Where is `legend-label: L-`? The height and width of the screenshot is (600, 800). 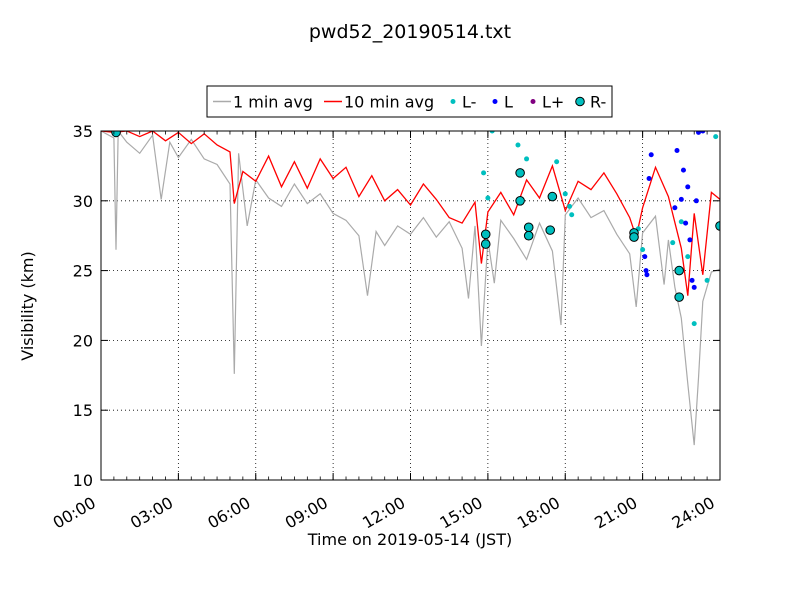
legend-label: L- is located at coordinates (469, 102).